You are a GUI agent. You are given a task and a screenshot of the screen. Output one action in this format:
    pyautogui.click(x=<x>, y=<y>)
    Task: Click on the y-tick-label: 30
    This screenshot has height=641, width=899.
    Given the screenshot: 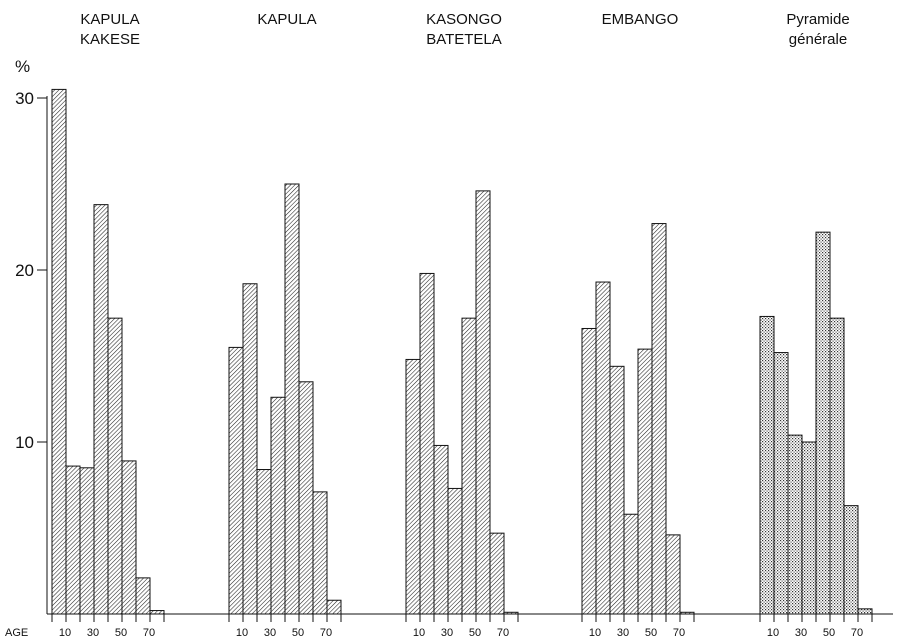 What is the action you would take?
    pyautogui.click(x=24, y=98)
    